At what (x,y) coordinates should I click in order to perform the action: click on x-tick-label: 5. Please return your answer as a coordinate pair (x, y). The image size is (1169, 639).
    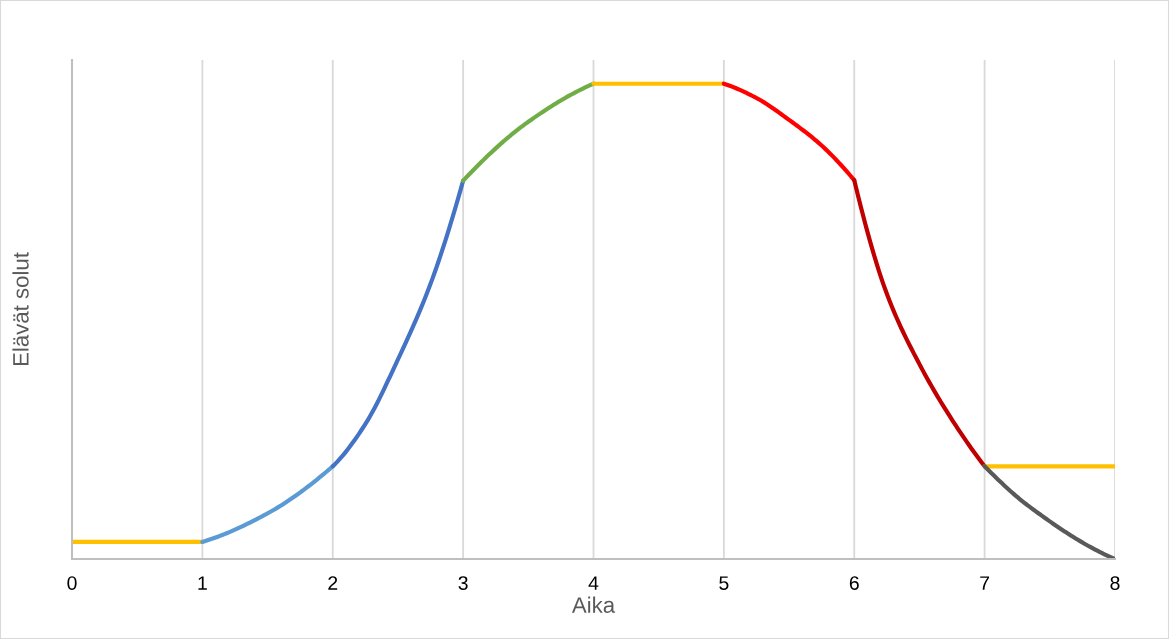
    Looking at the image, I should click on (724, 583).